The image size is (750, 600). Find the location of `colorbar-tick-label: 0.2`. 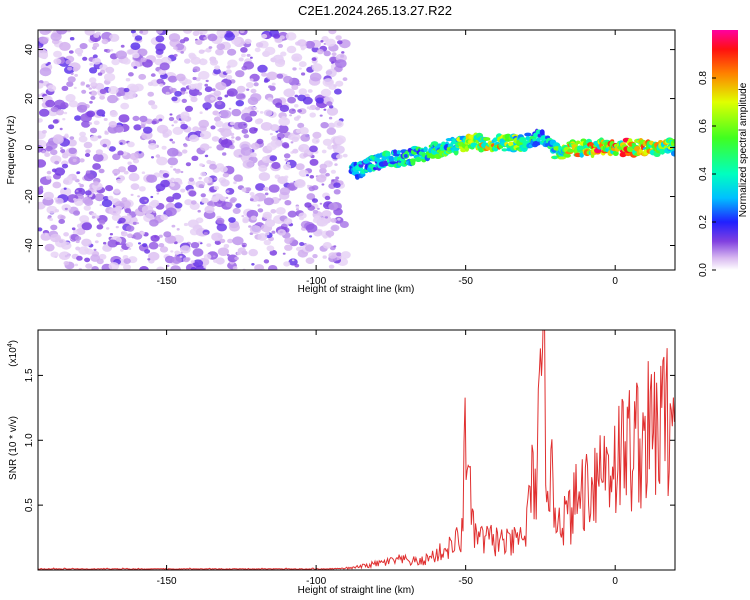

colorbar-tick-label: 0.2 is located at coordinates (703, 222).